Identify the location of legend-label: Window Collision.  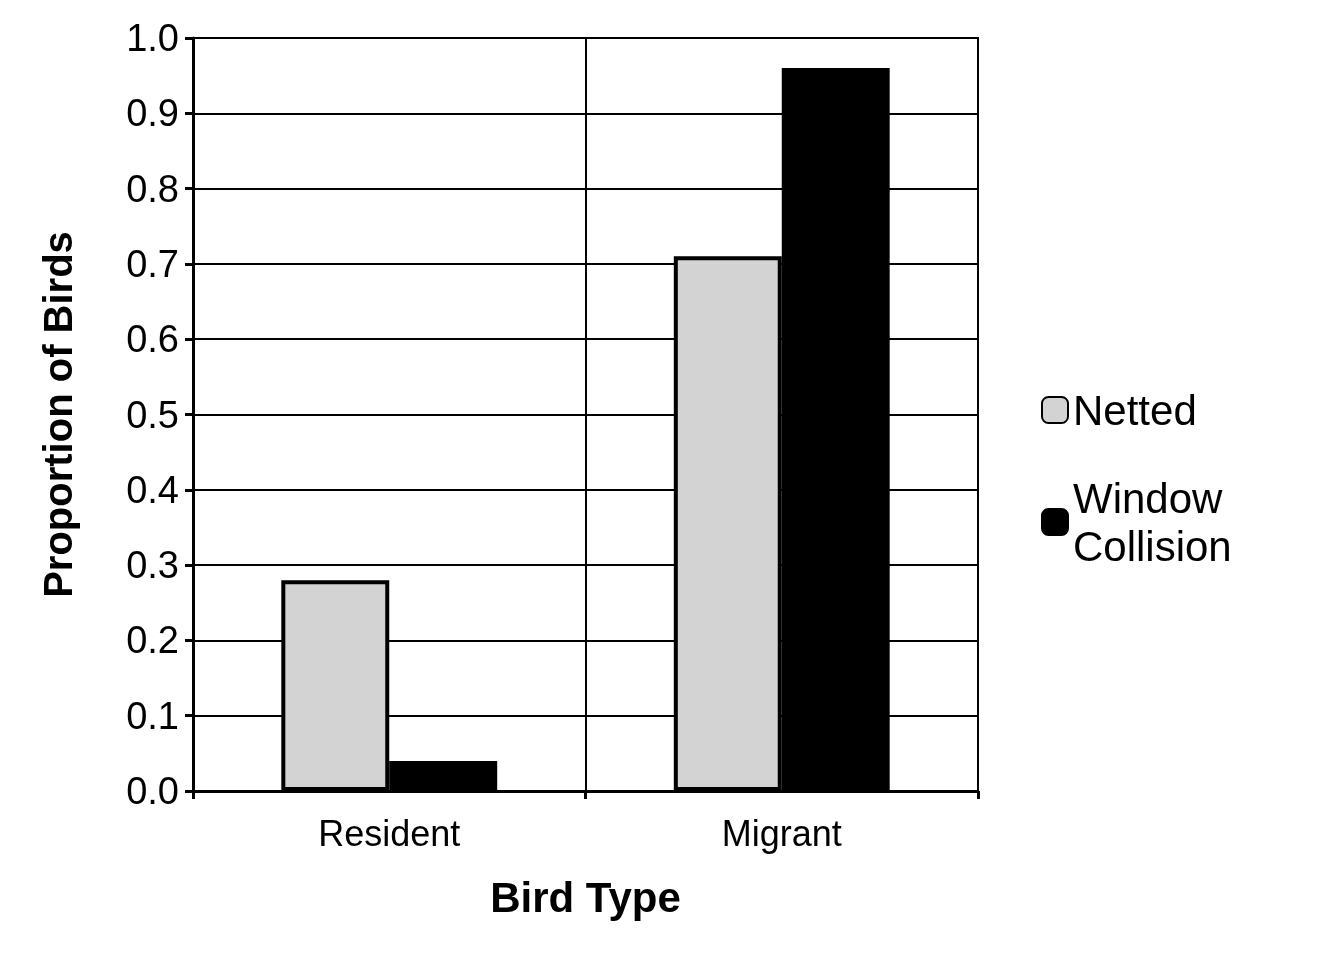
(1154, 522).